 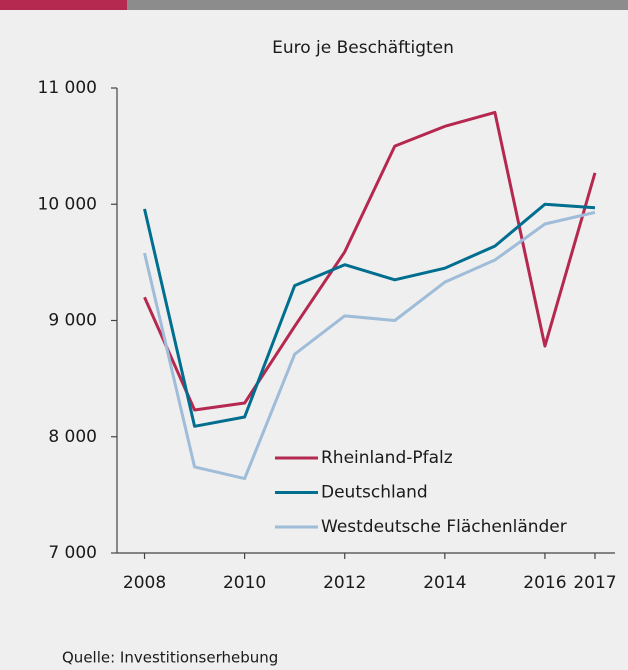 What do you see at coordinates (444, 527) in the screenshot?
I see `legend-label: Westdeutsche Flächenländer` at bounding box center [444, 527].